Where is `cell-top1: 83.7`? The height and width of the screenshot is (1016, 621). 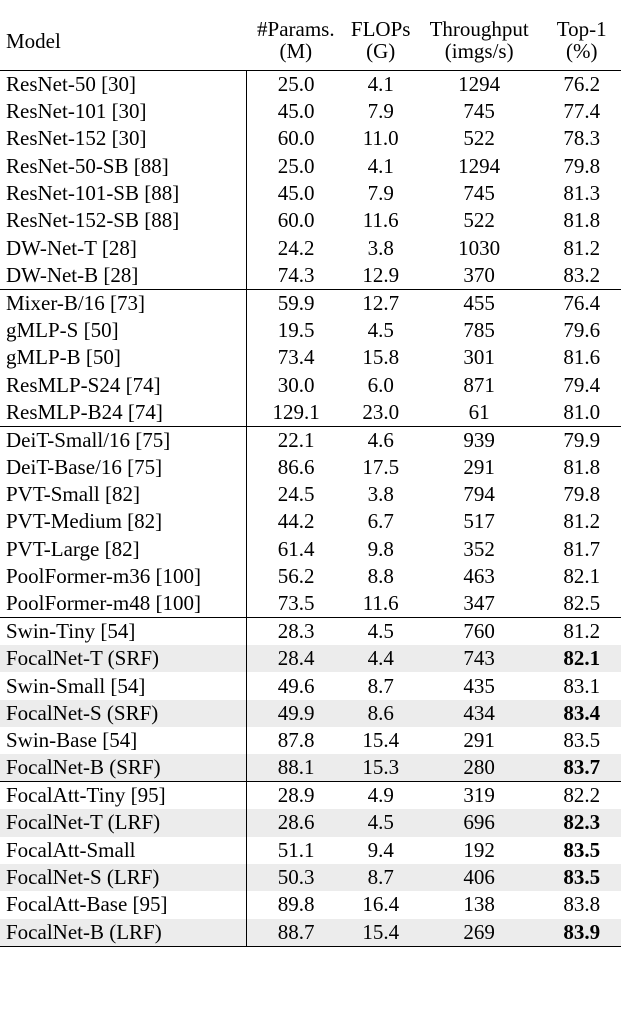
cell-top1: 83.7 is located at coordinates (581, 768).